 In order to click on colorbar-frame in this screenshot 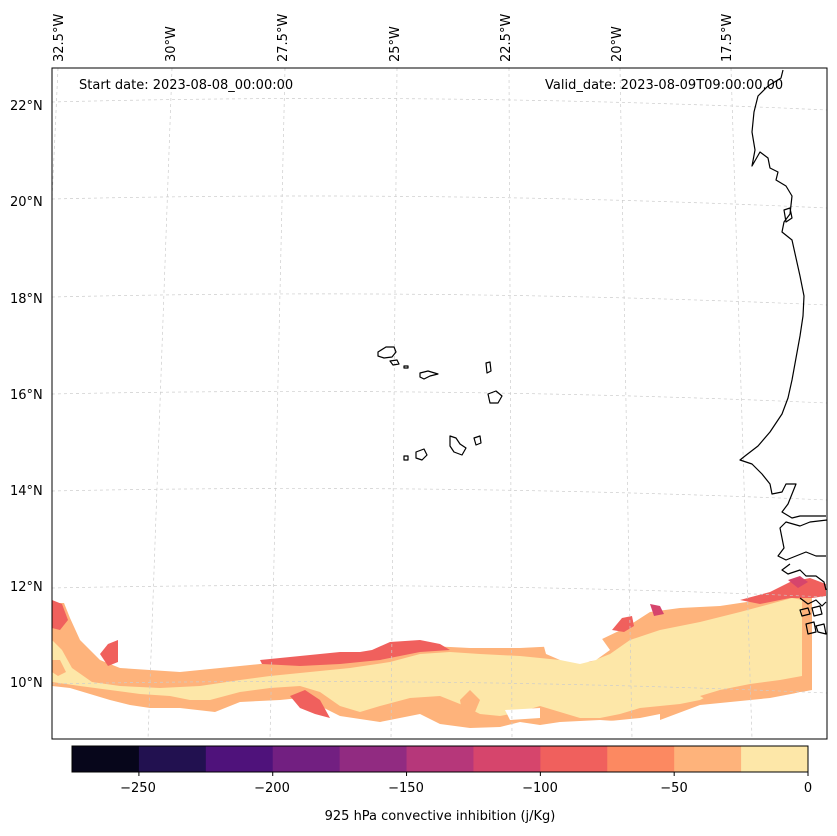, I will do `click(440, 759)`.